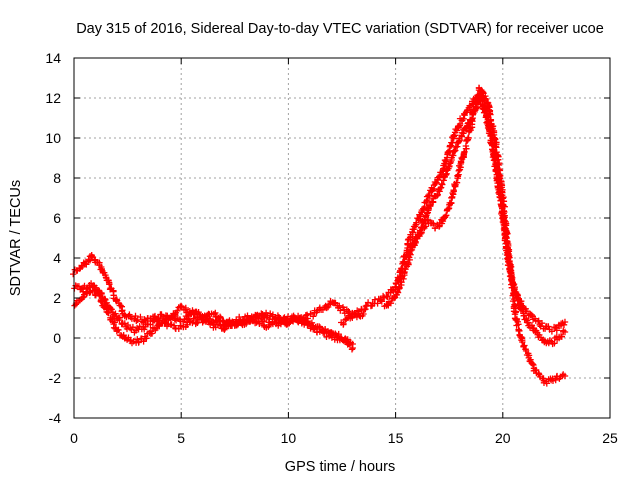  I want to click on y-axis-label: SDTVAR / TECUs, so click(16, 238).